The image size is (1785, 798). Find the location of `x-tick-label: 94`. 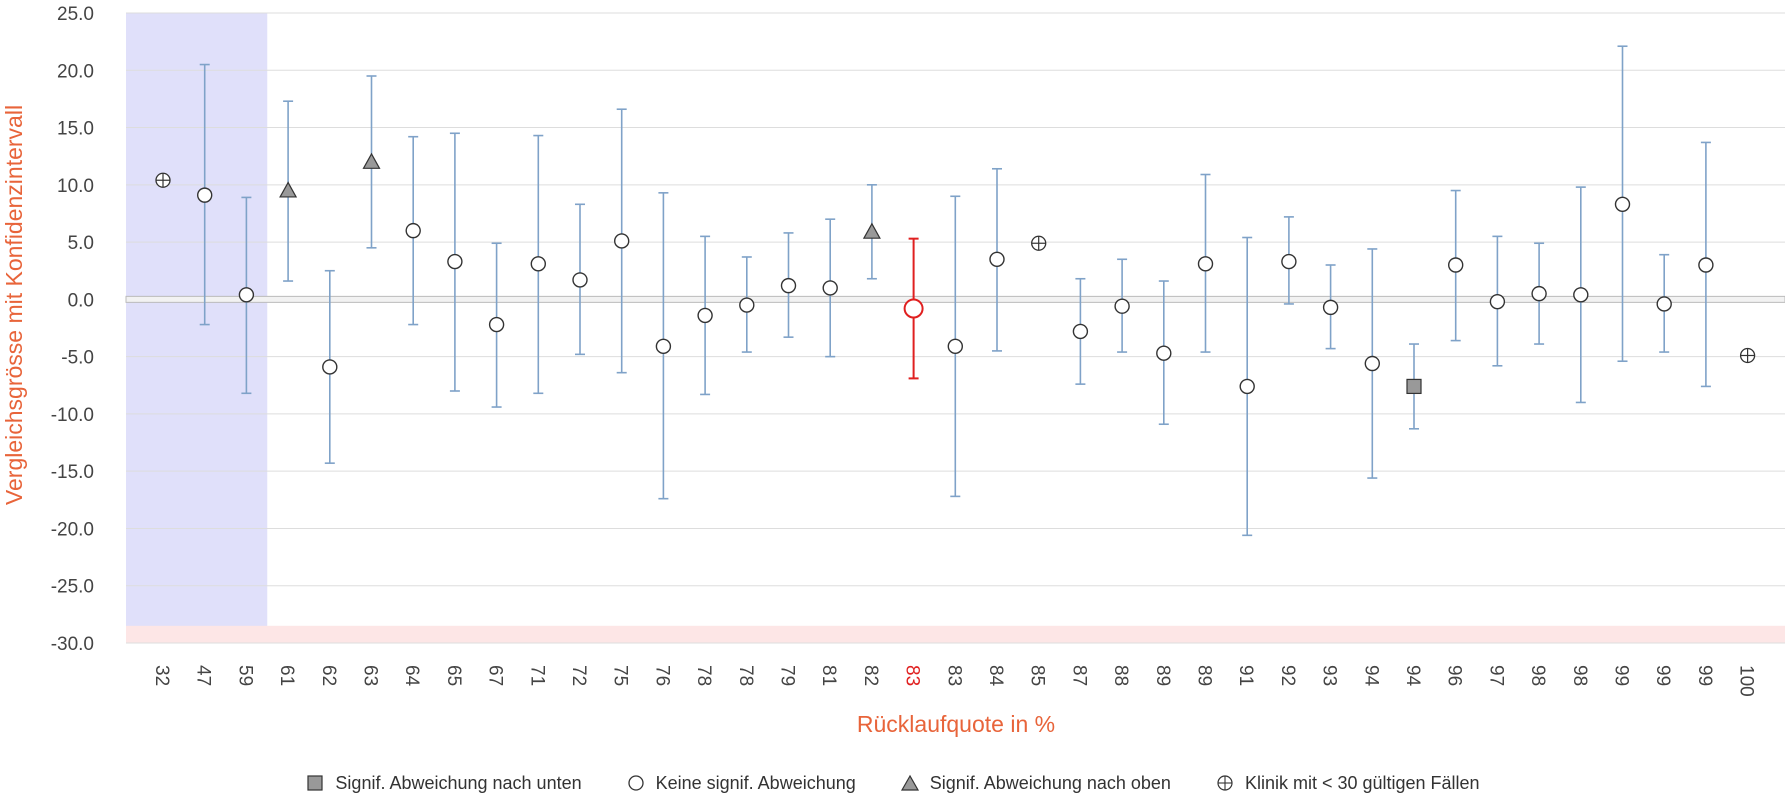

x-tick-label: 94 is located at coordinates (1370, 676).